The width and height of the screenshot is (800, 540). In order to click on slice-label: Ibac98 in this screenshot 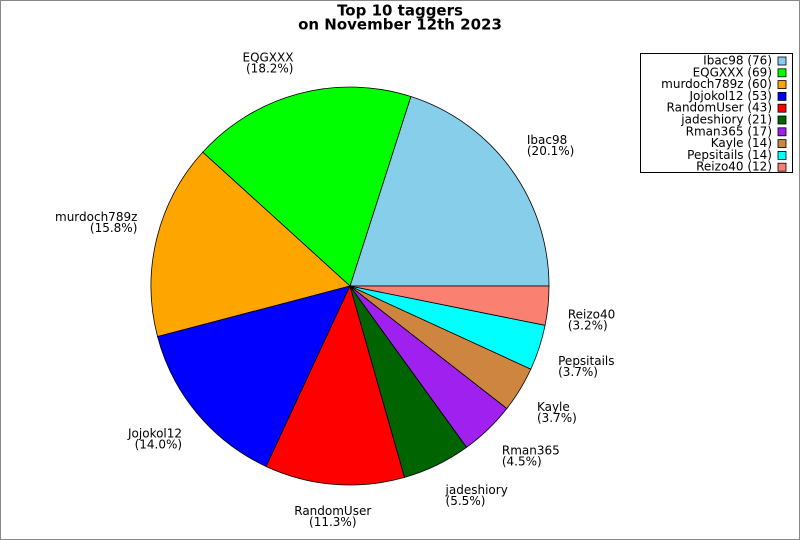, I will do `click(547, 140)`.